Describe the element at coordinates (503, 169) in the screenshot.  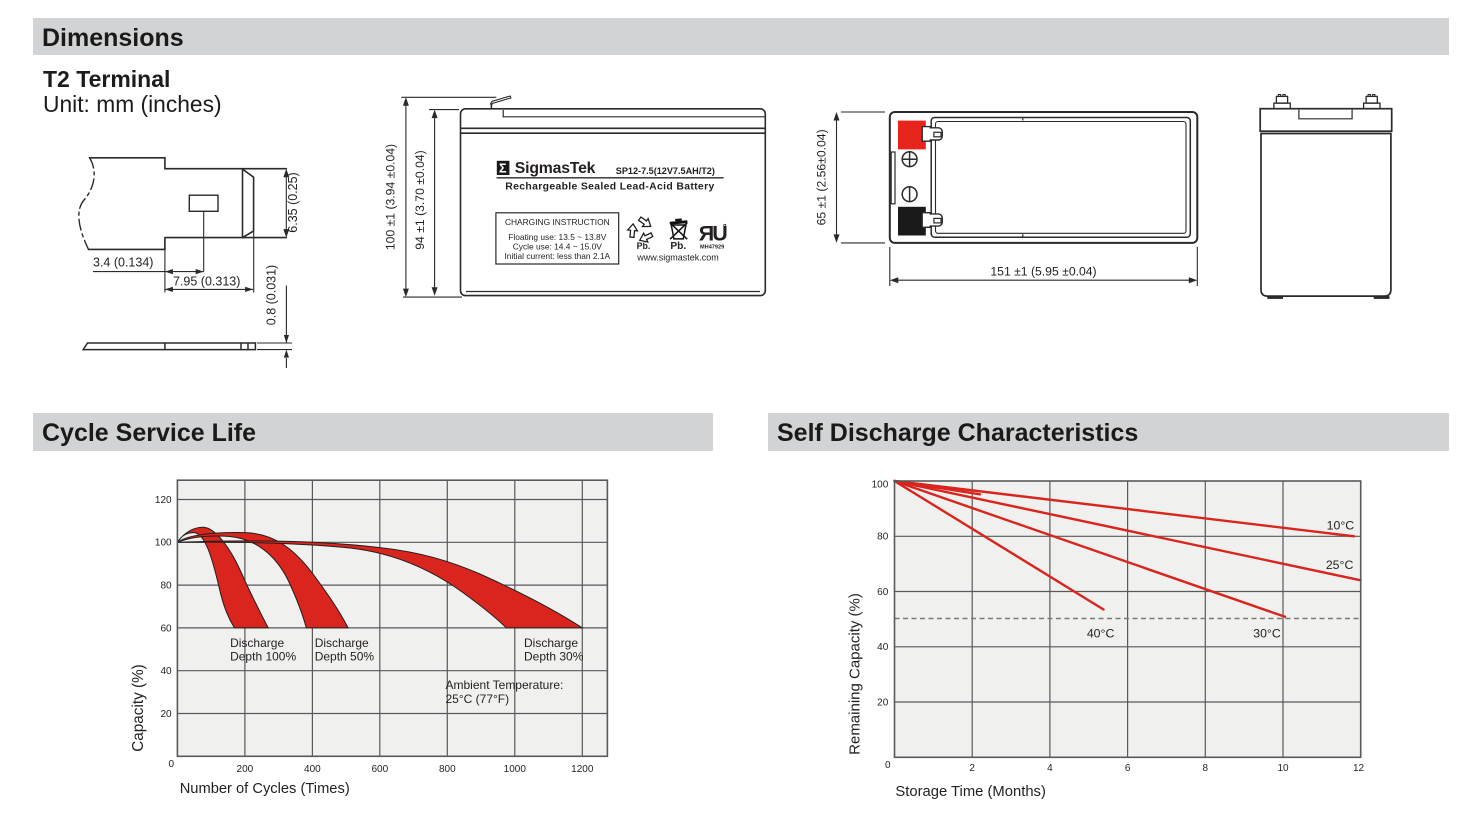
I see `svg-text: Σ` at that location.